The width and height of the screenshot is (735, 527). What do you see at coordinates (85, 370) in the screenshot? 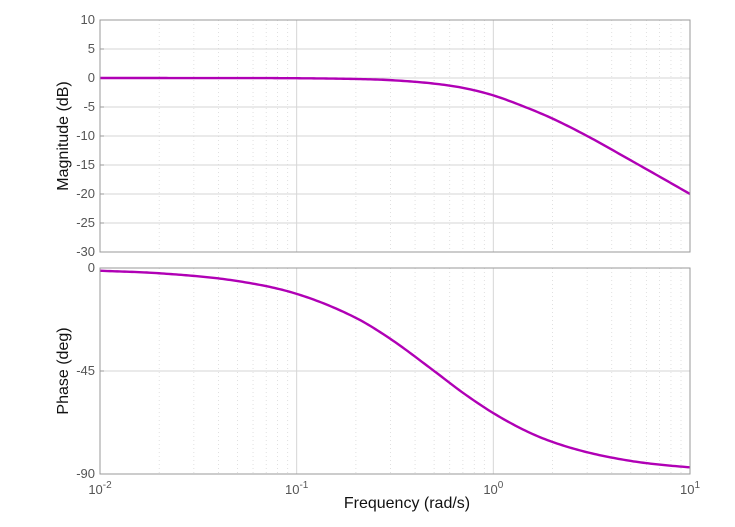
I see `phase-y-tick-label: -45` at bounding box center [85, 370].